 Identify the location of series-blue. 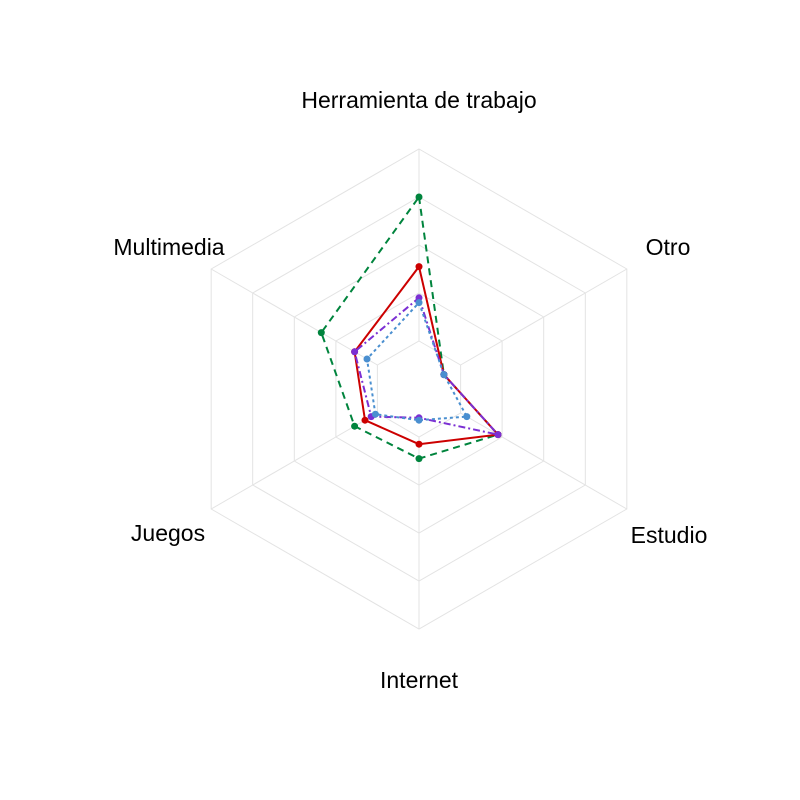
(417, 361).